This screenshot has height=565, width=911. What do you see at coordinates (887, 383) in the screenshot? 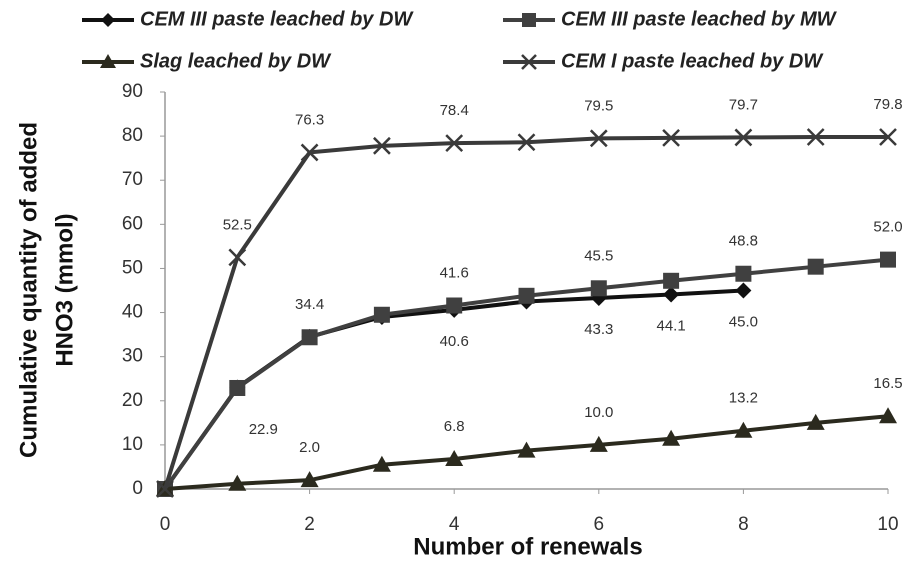
I see `data-label: 16.5` at bounding box center [887, 383].